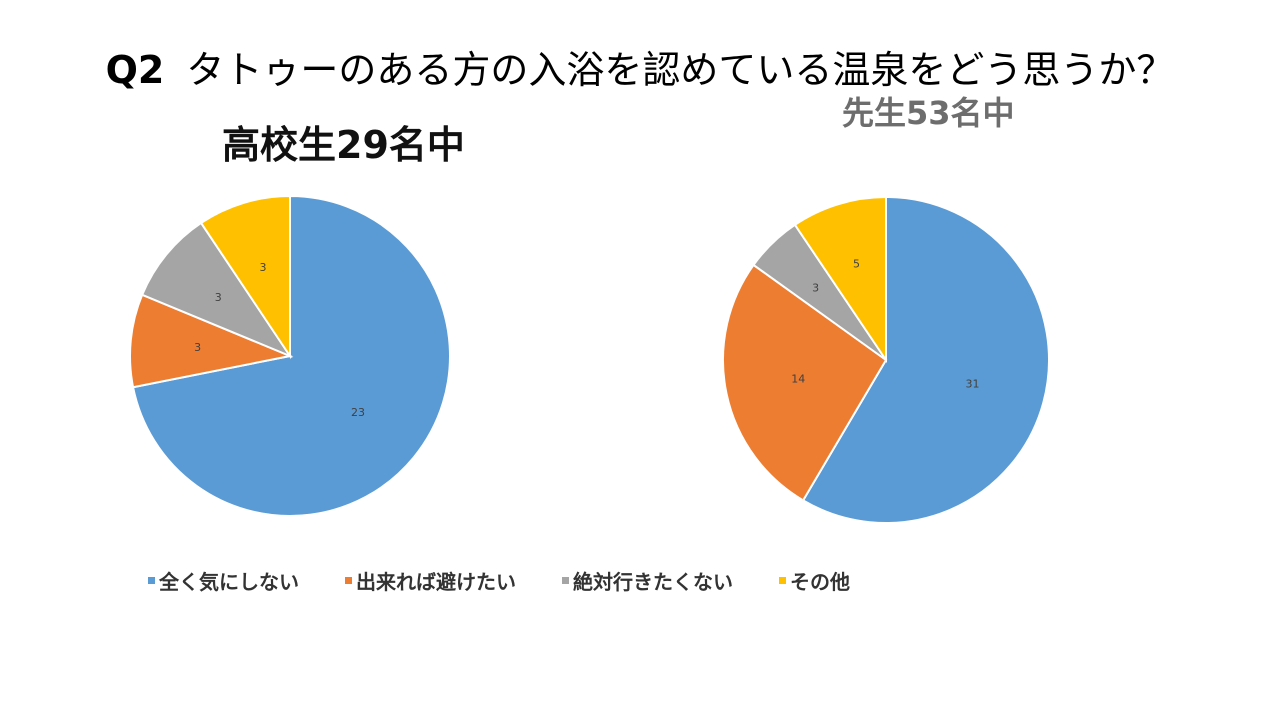 The image size is (1280, 720). Describe the element at coordinates (972, 384) in the screenshot. I see `pie-data-label-teachers-0: 31` at that location.